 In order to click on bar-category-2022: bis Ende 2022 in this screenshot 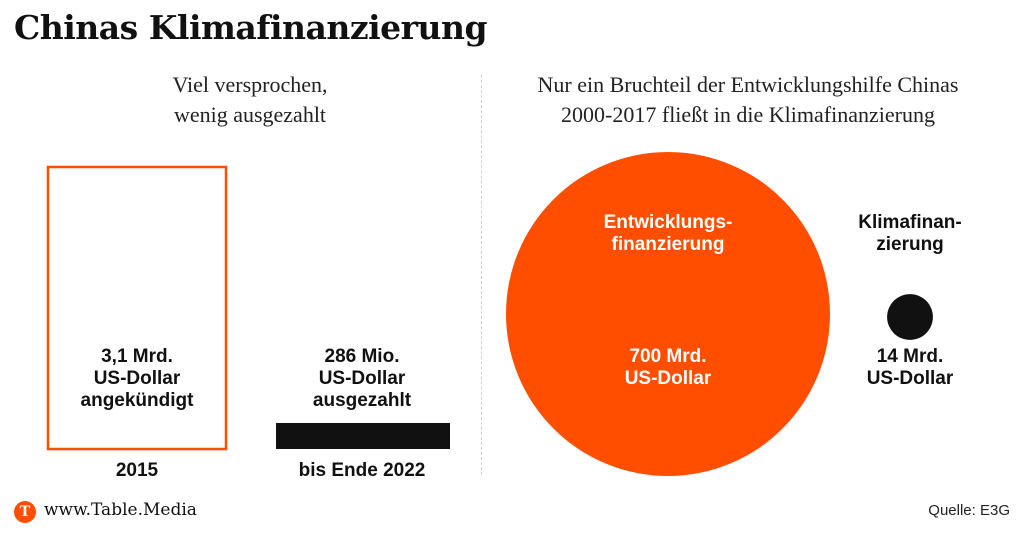, I will do `click(362, 470)`.